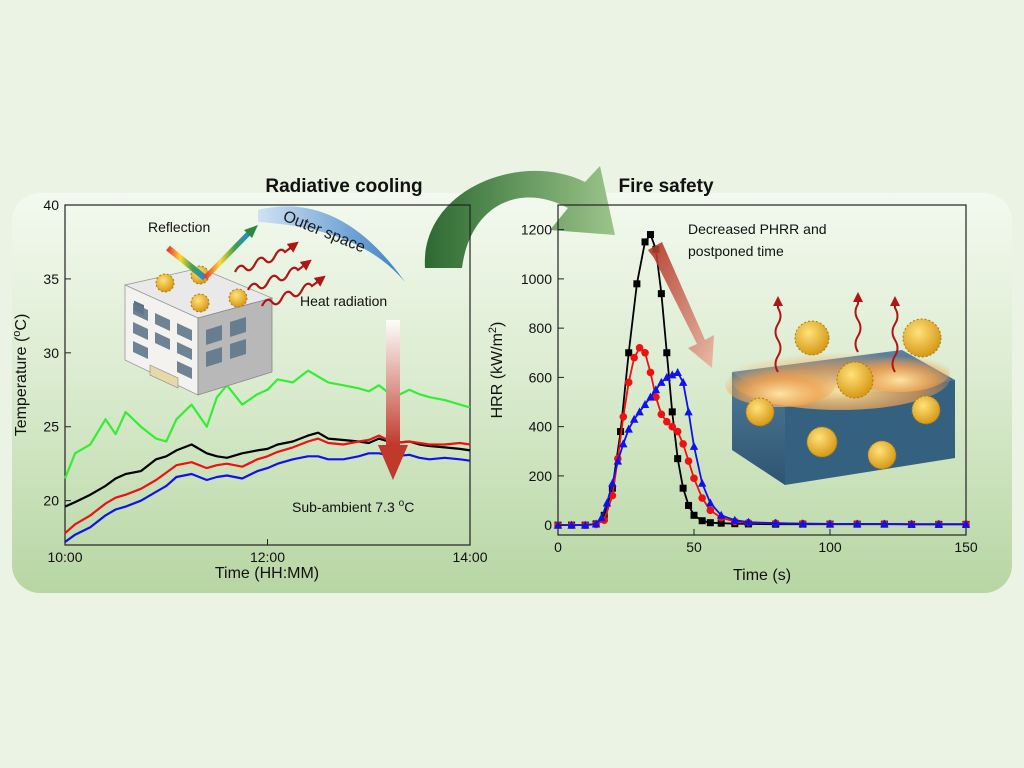 The width and height of the screenshot is (1024, 768). What do you see at coordinates (836, 332) in the screenshot?
I see `smoke-release-arrows-icon` at bounding box center [836, 332].